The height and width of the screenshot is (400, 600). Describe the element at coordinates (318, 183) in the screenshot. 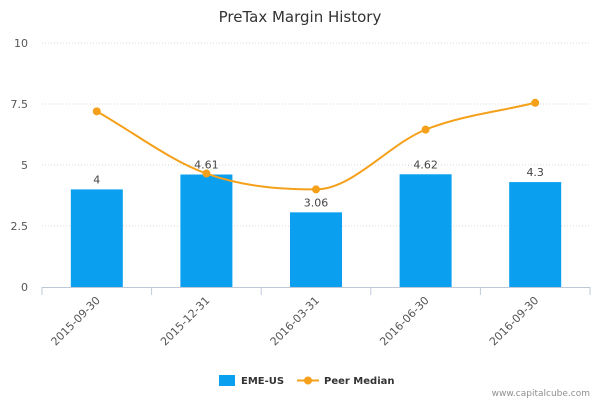

I see `bar-data-labels: 4 4.61 3.06 4.62 4.3` at that location.